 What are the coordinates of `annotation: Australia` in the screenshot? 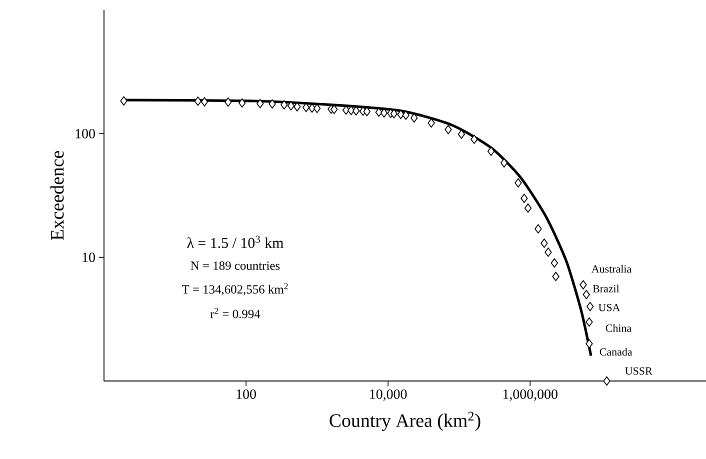 It's located at (612, 268).